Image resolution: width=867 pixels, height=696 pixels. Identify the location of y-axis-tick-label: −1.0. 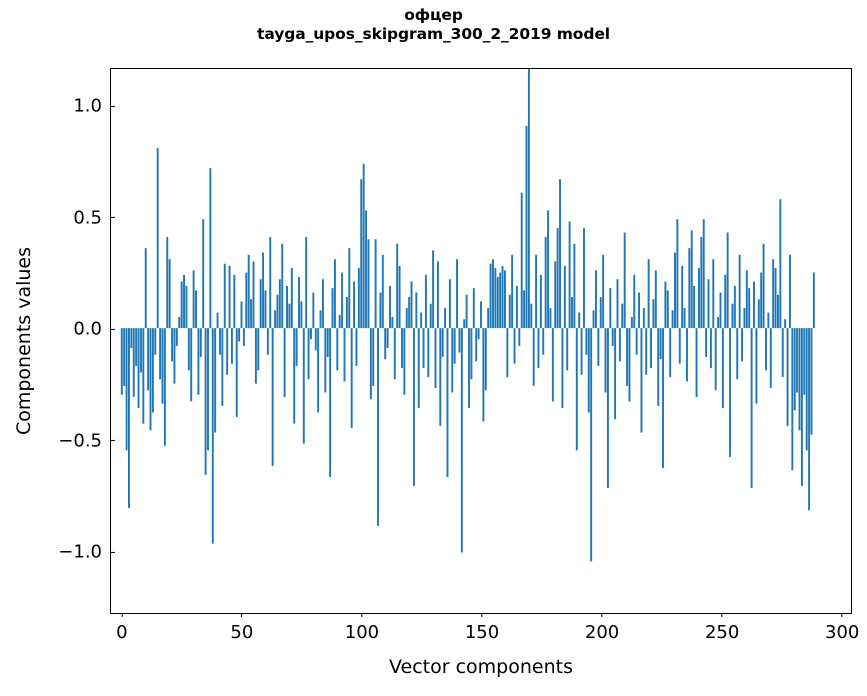
(80, 552).